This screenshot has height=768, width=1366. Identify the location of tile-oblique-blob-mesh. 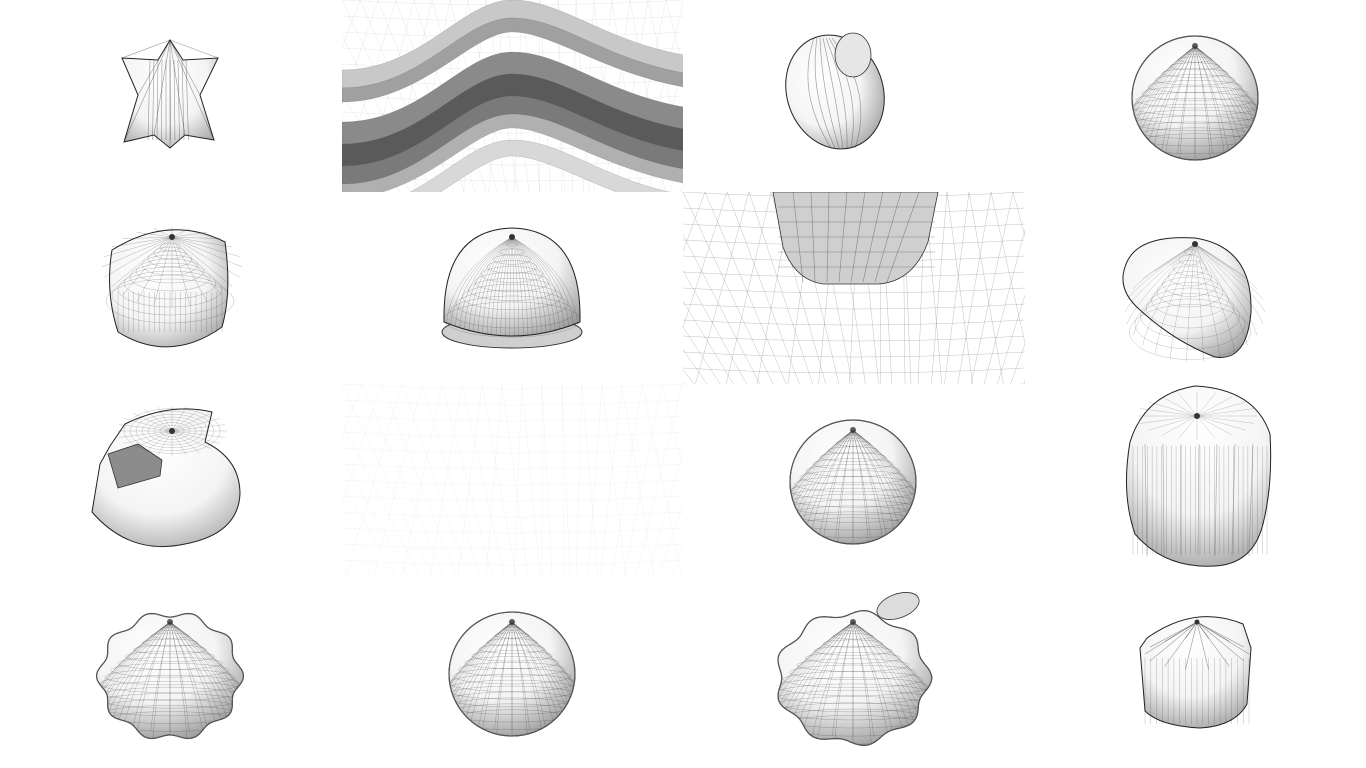
(1195, 288).